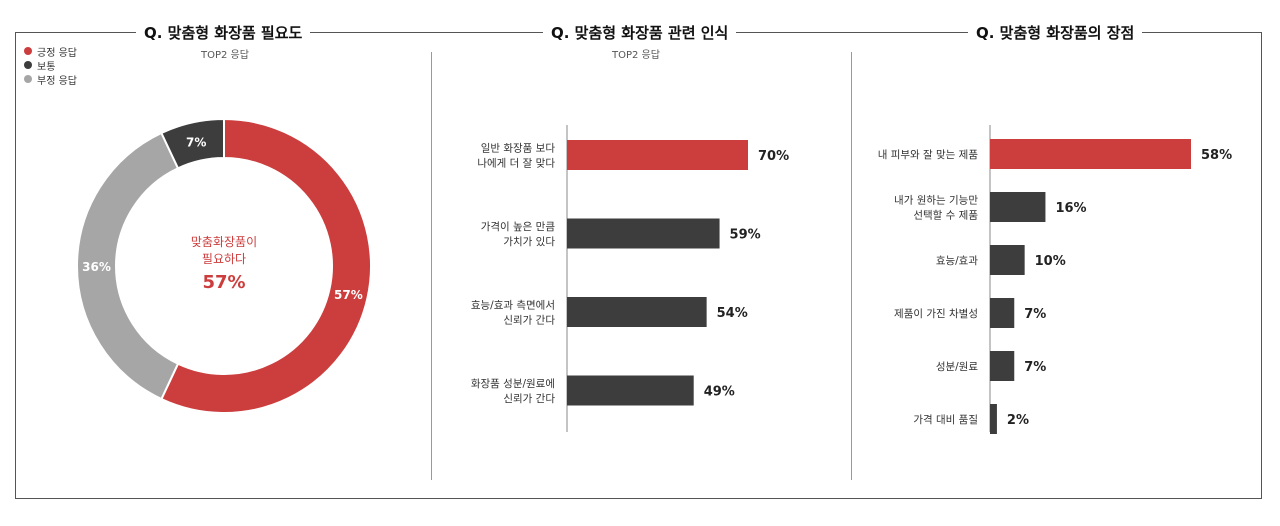 Image resolution: width=1280 pixels, height=526 pixels. I want to click on advantage-value-label-0: 58%, so click(1216, 155).